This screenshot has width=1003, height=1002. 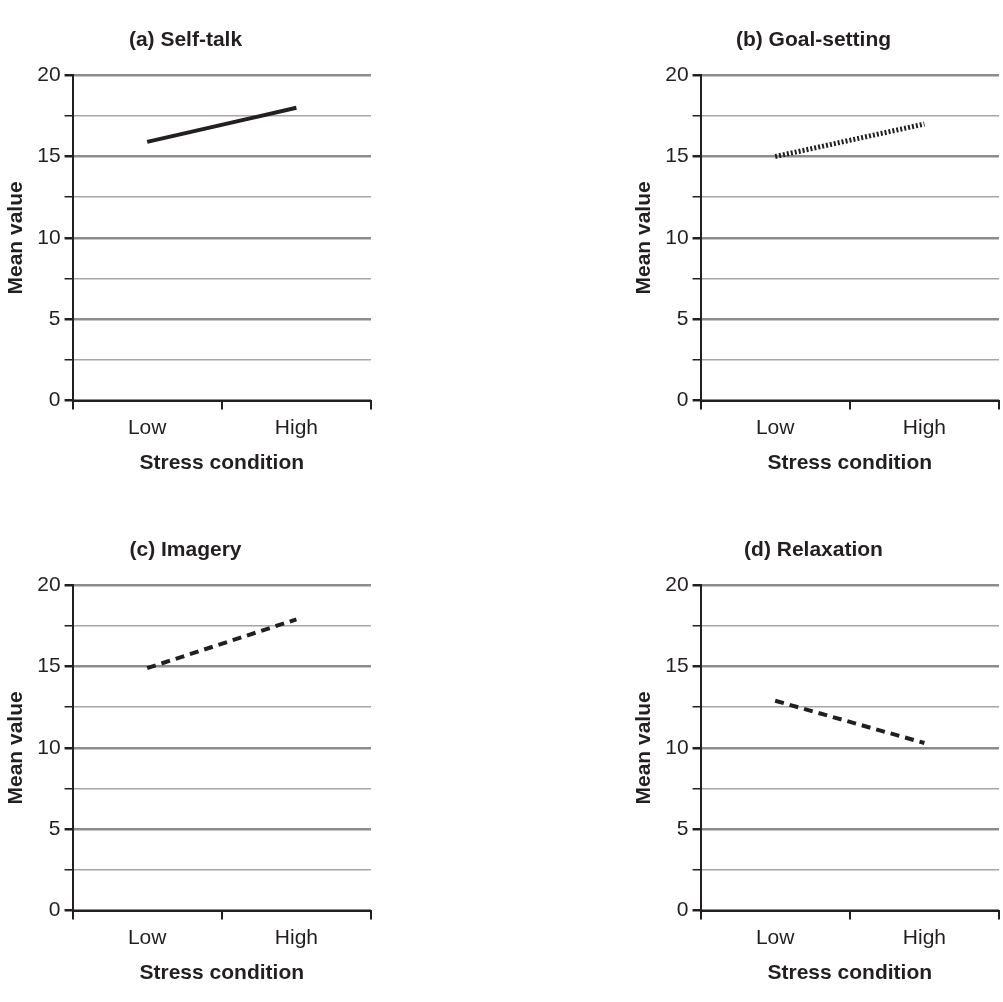 What do you see at coordinates (185, 549) in the screenshot?
I see `chart-title: (c) Imagery` at bounding box center [185, 549].